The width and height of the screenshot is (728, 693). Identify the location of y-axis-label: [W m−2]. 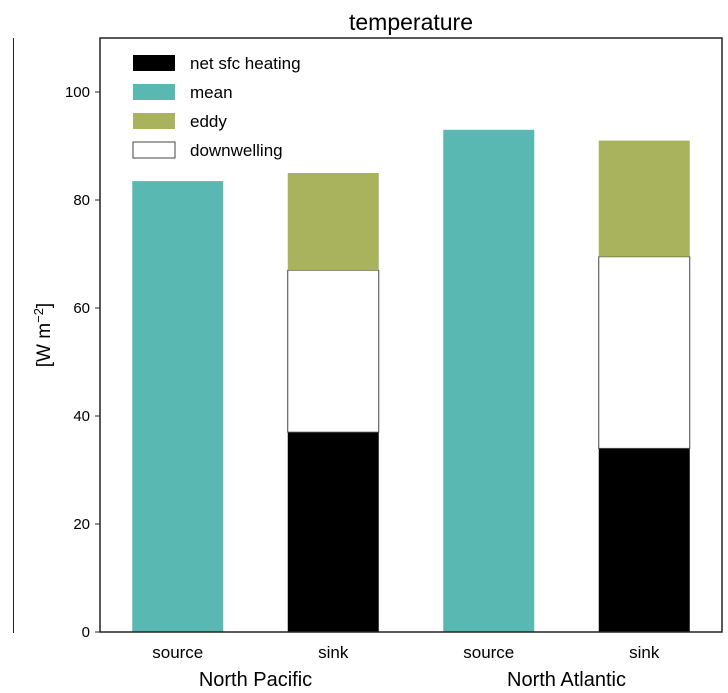
(43, 335).